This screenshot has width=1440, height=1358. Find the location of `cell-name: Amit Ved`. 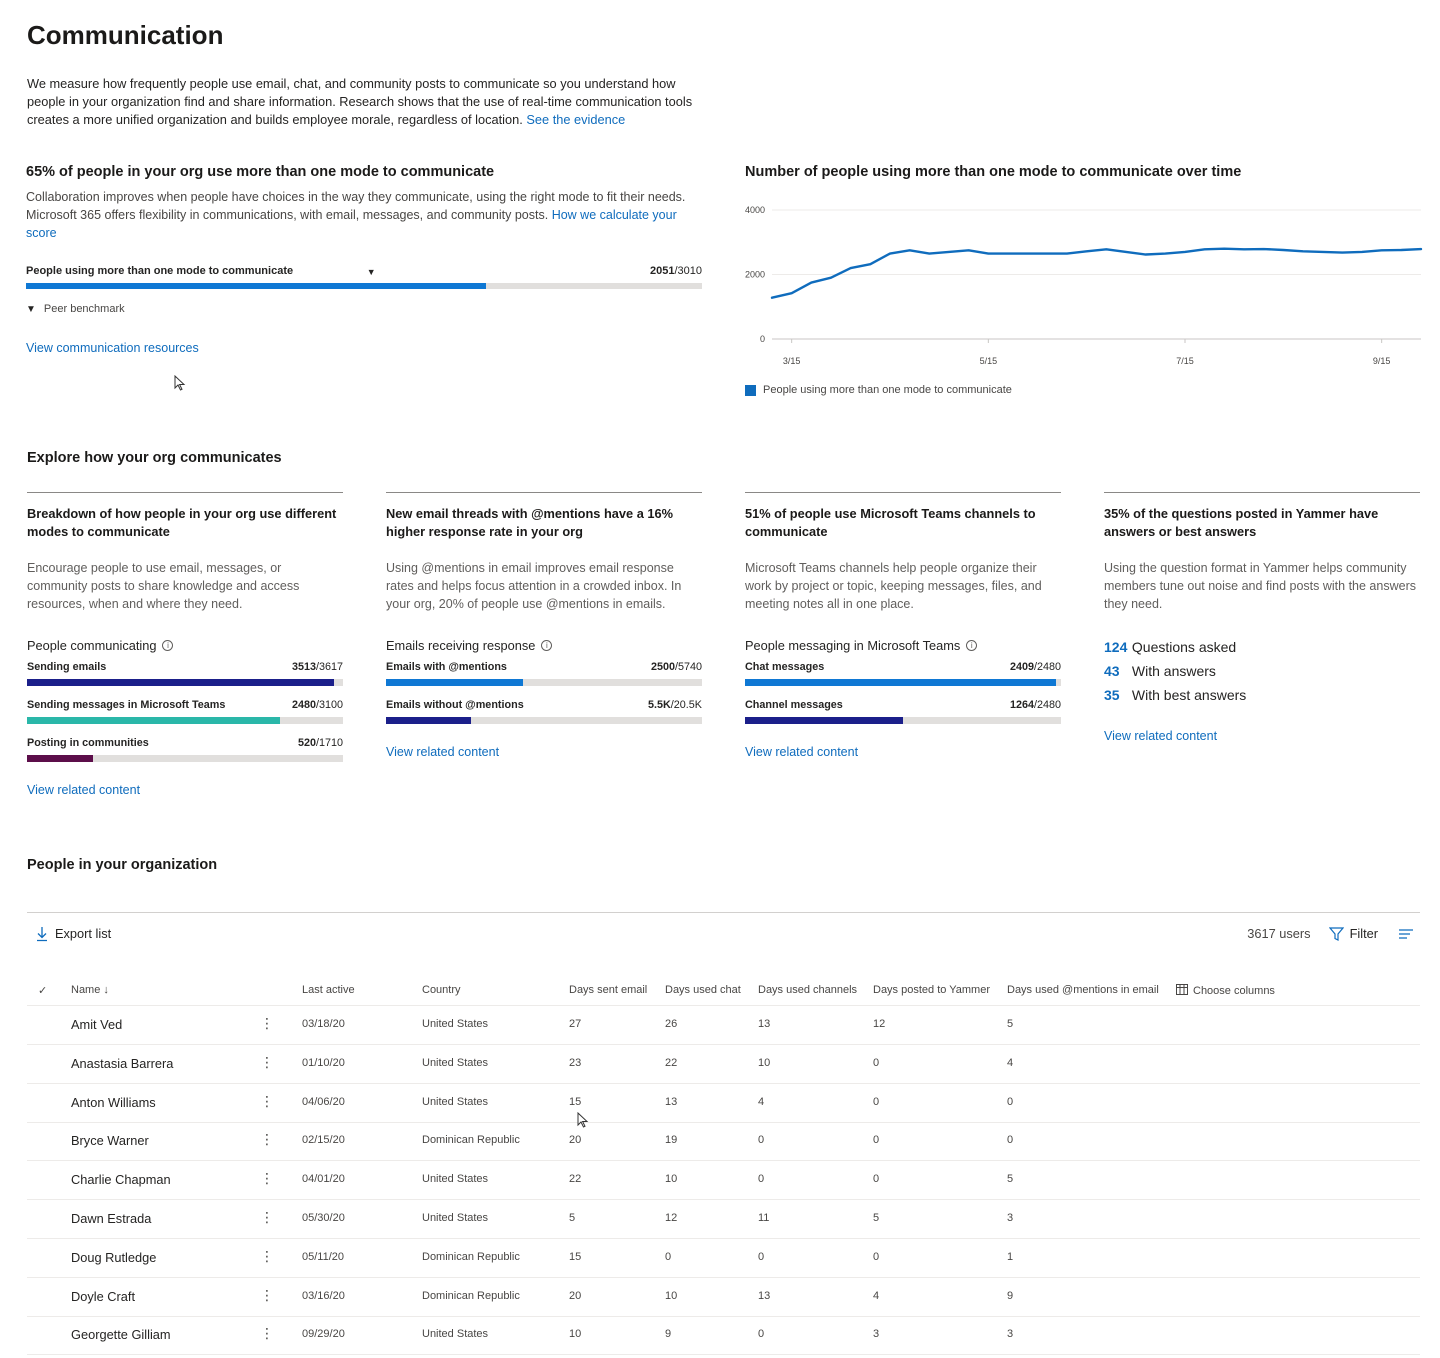

cell-name: Amit Ved is located at coordinates (97, 1024).